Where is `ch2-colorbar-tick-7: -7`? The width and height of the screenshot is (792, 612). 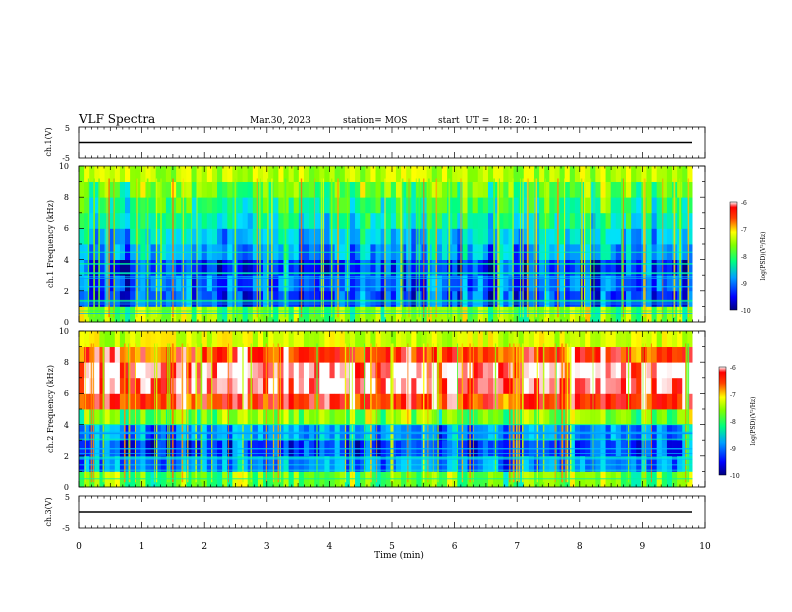 ch2-colorbar-tick-7: -7 is located at coordinates (733, 395).